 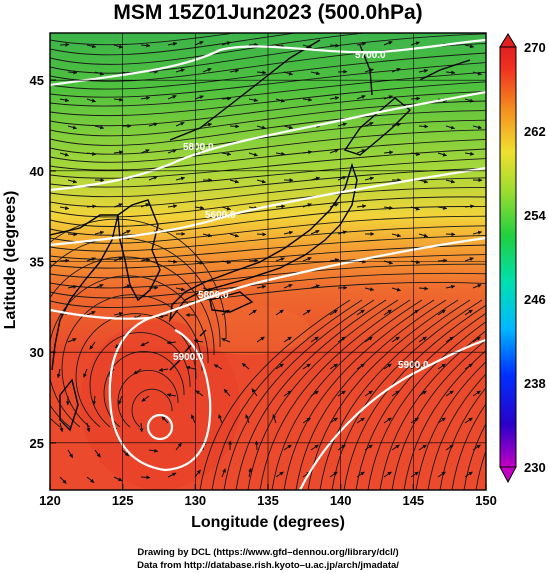 What do you see at coordinates (508, 40) in the screenshot?
I see `colorbar-top-cap` at bounding box center [508, 40].